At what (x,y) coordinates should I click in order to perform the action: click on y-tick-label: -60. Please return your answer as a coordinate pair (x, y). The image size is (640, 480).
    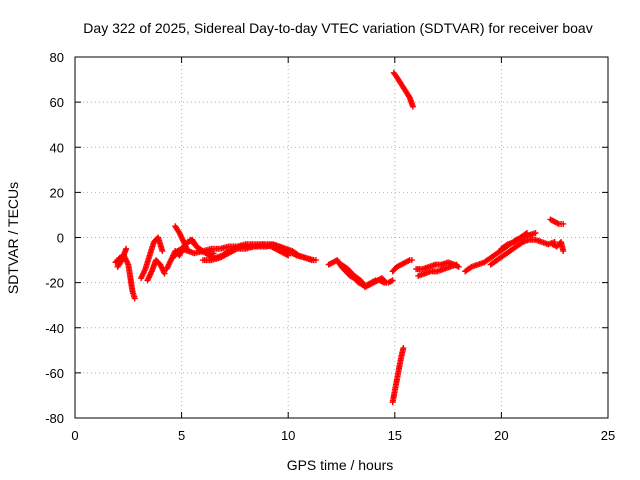
    Looking at the image, I should click on (54, 373).